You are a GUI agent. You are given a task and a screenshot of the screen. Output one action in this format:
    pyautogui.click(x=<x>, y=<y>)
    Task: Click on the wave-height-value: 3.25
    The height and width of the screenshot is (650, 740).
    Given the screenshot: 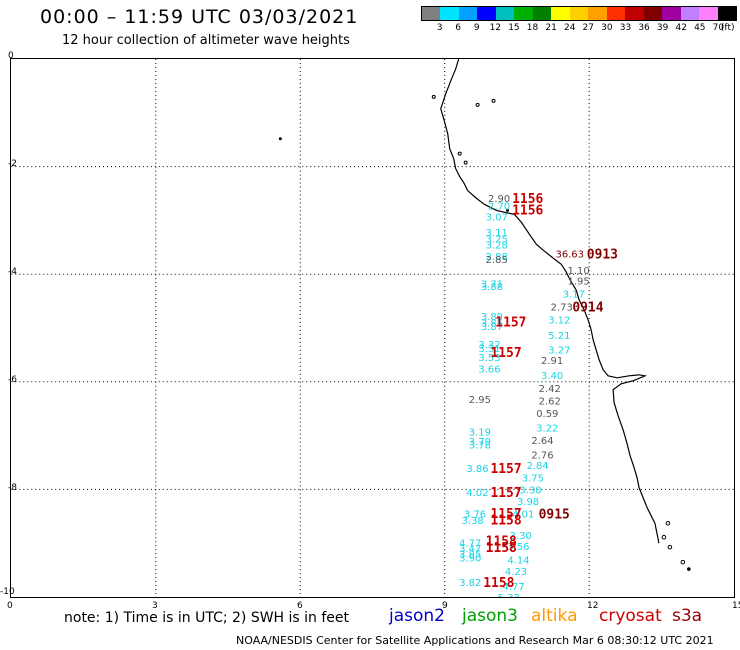 What is the action you would take?
    pyautogui.click(x=497, y=240)
    